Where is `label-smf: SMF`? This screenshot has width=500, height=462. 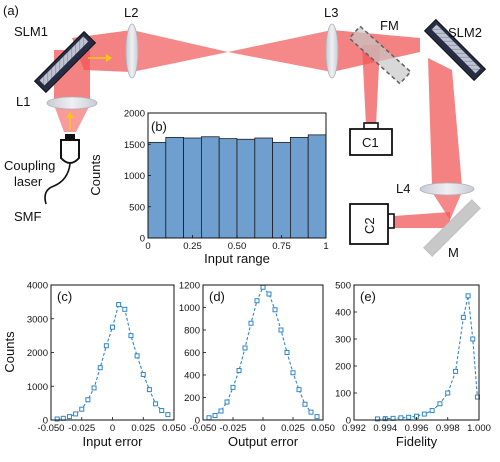
label-smf: SMF is located at coordinates (28, 216).